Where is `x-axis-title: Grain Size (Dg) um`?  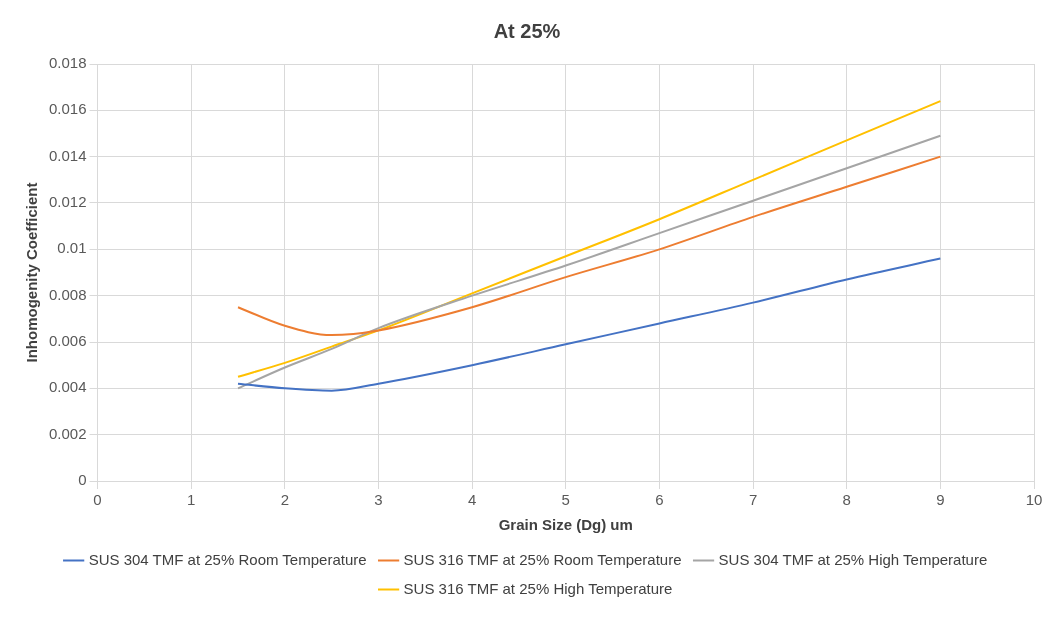
x-axis-title: Grain Size (Dg) um is located at coordinates (565, 525).